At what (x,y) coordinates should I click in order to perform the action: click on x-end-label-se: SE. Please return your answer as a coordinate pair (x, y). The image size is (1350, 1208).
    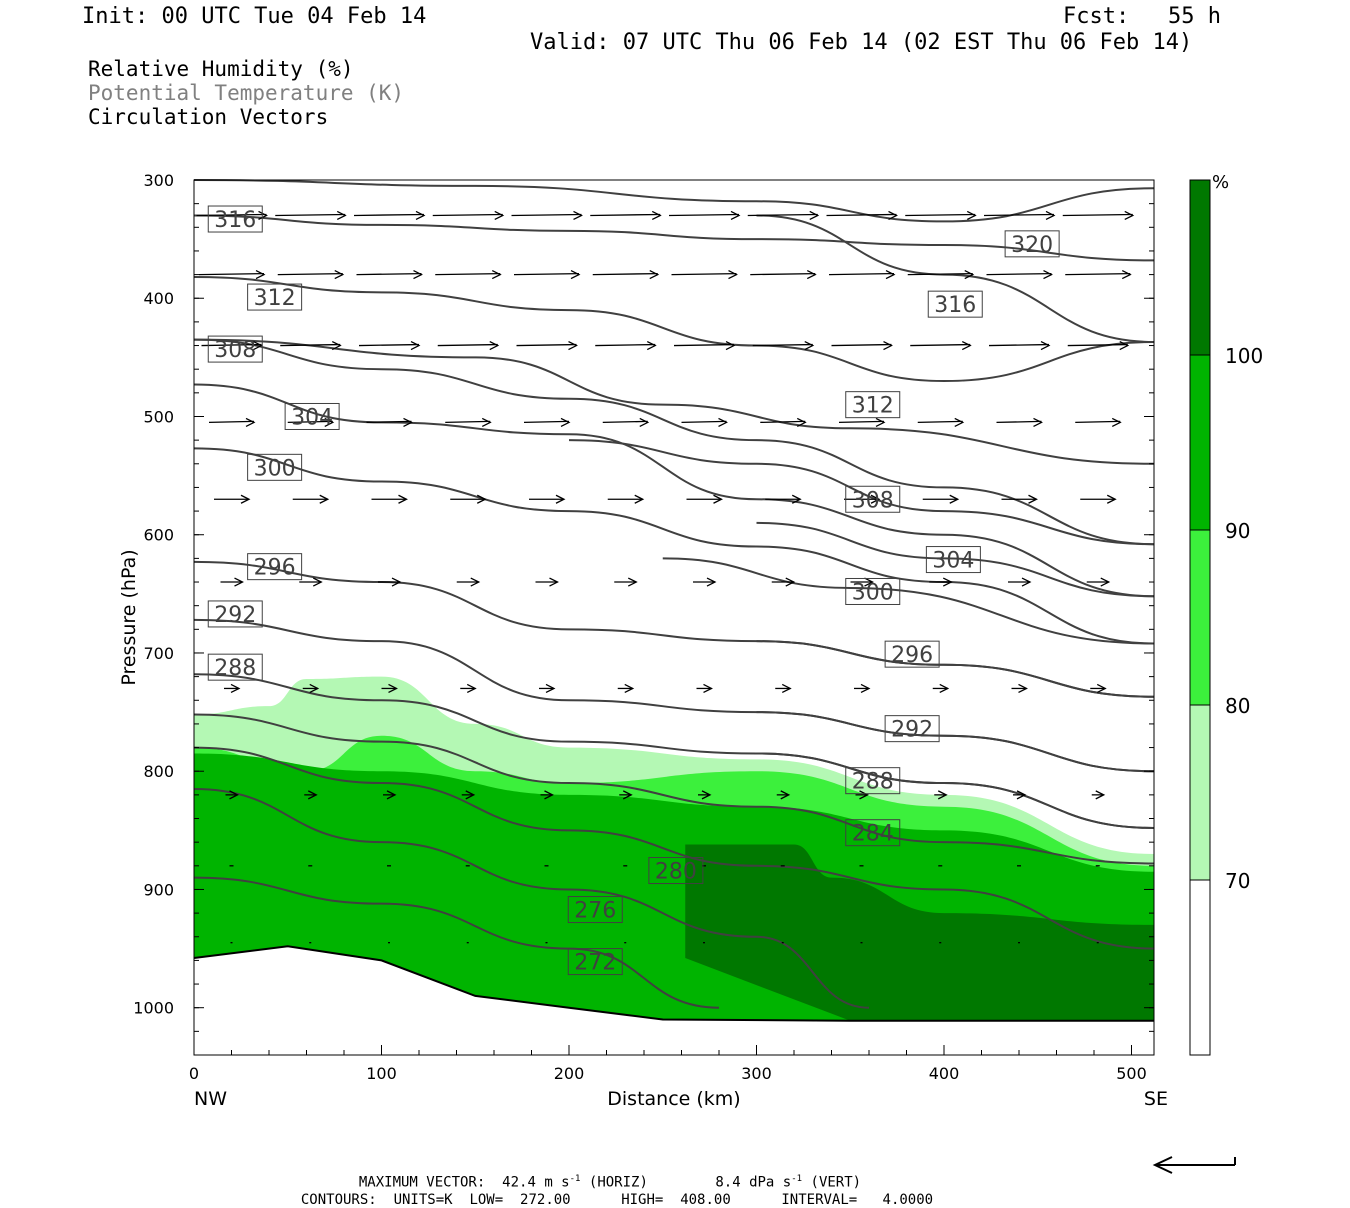
    Looking at the image, I should click on (1156, 1099).